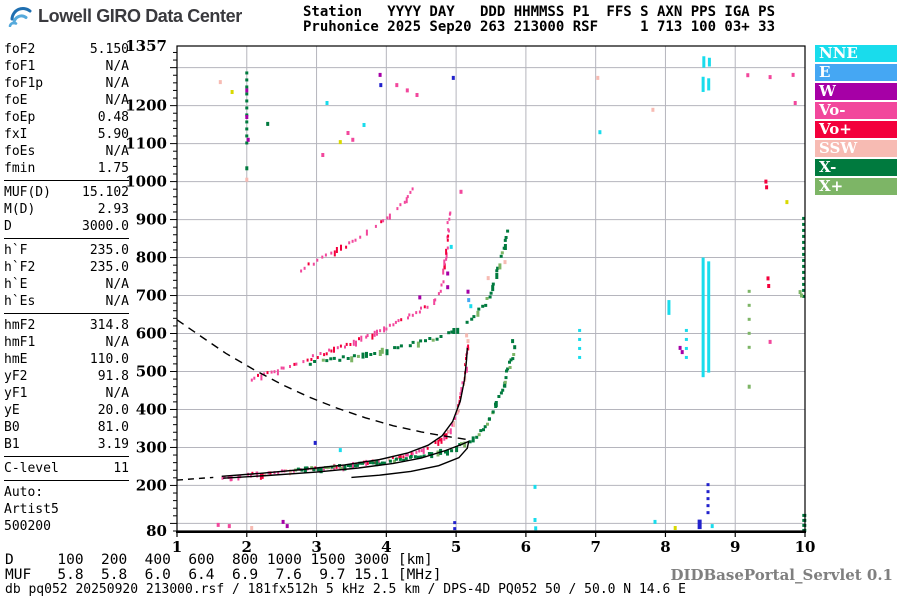 The image size is (900, 600). What do you see at coordinates (20, 49) in the screenshot?
I see `param-label: foF2` at bounding box center [20, 49].